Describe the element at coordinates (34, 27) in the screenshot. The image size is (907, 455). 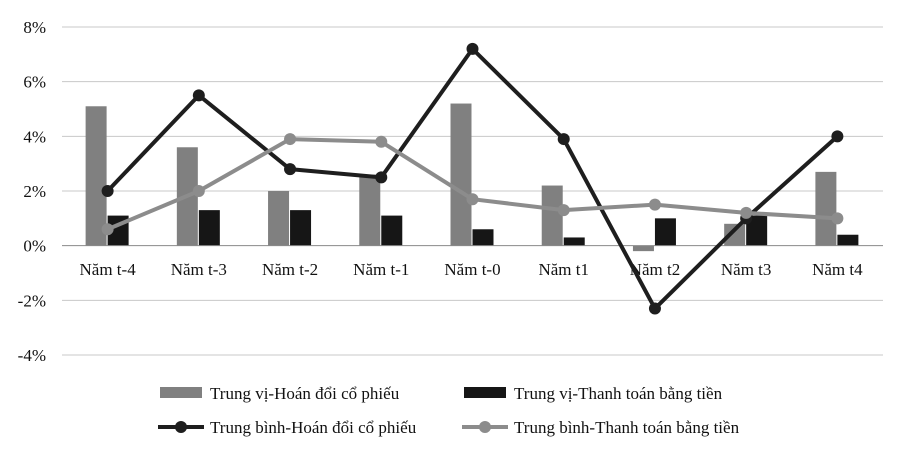
I see `y-tick-label: 8%` at that location.